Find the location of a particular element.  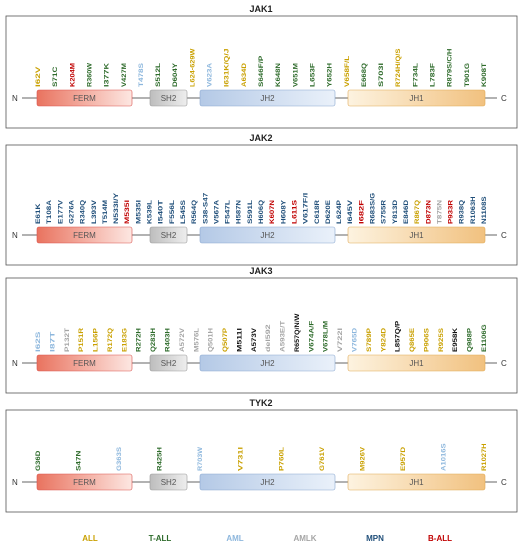

mutation-label: V765D is located at coordinates (356, 339).